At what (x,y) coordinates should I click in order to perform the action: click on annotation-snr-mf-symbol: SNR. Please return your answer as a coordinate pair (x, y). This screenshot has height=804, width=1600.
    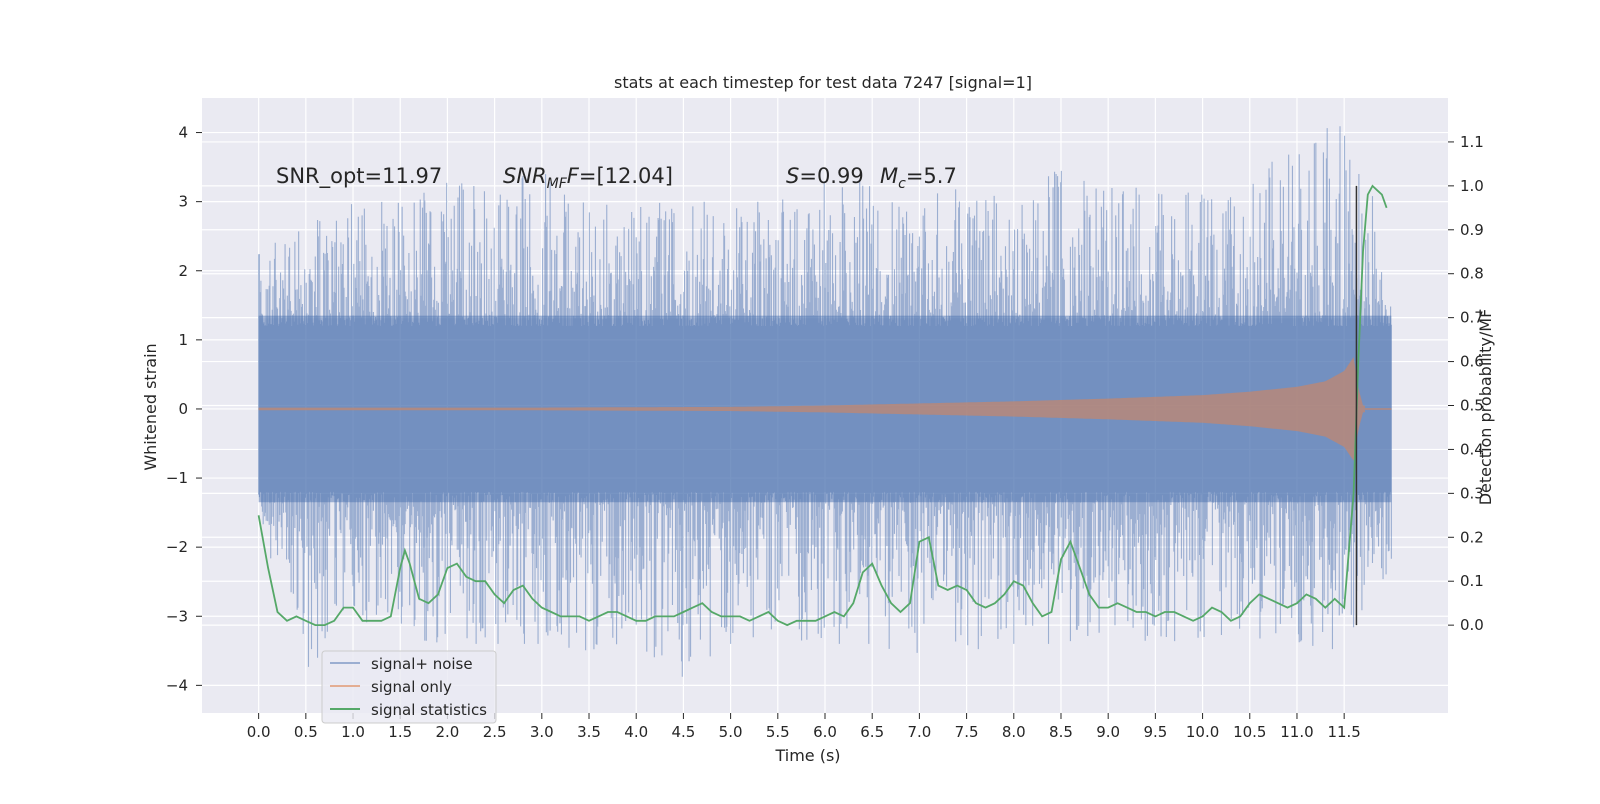
    Looking at the image, I should click on (525, 176).